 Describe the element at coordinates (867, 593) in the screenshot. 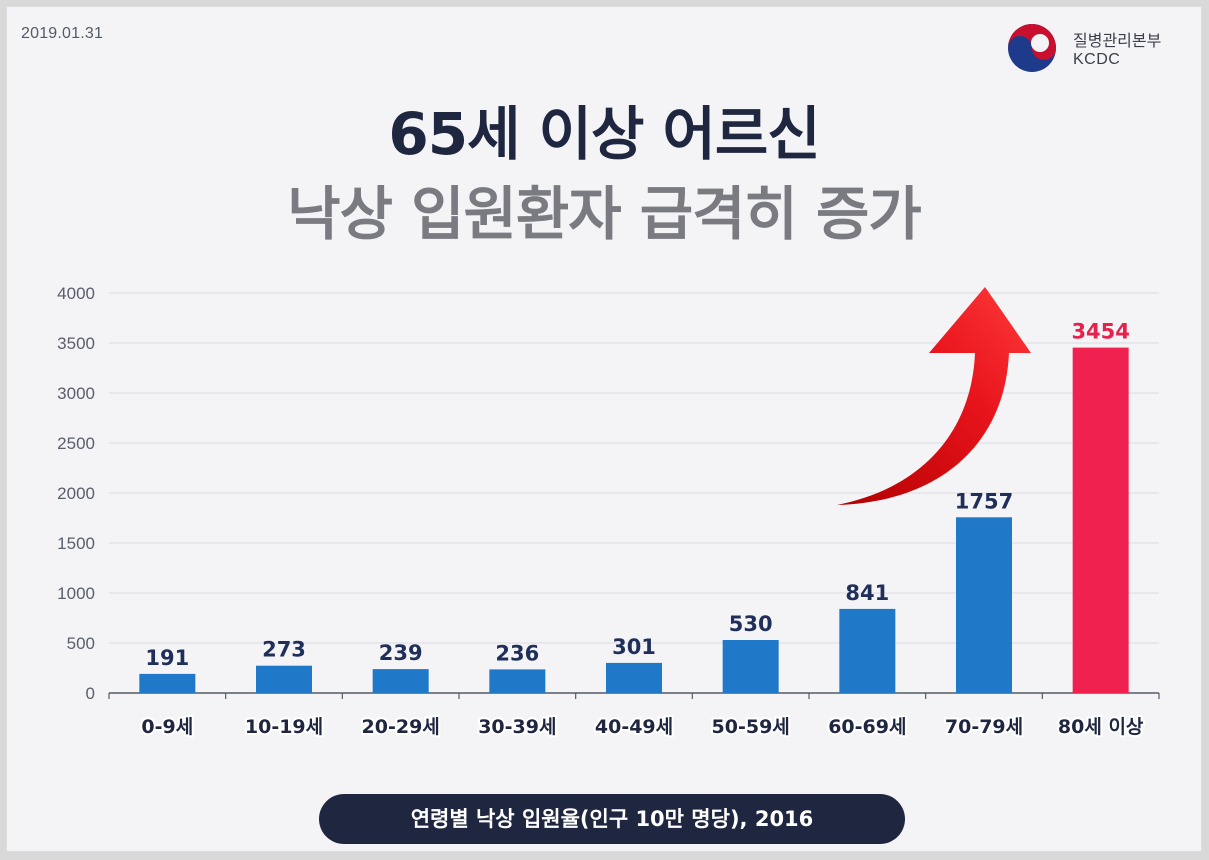

I see `data-label: 841` at that location.